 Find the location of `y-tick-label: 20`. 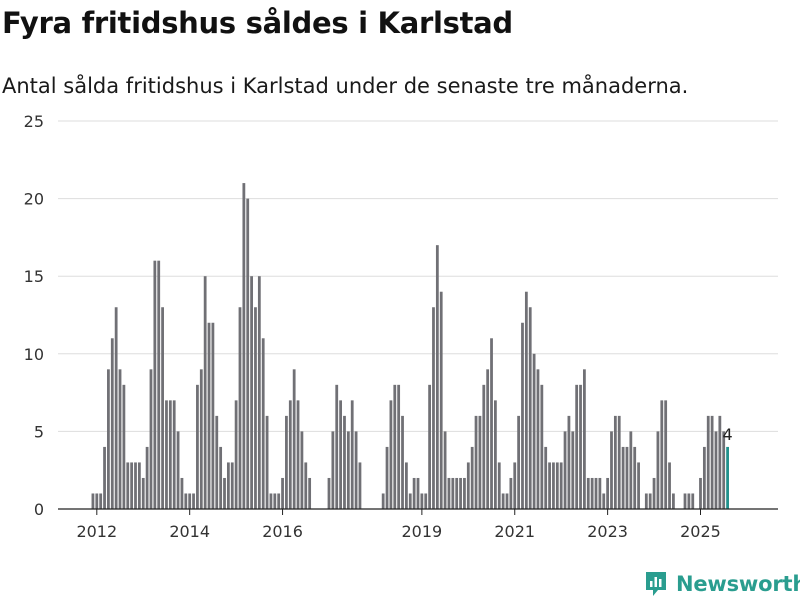

y-tick-label: 20 is located at coordinates (34, 199).